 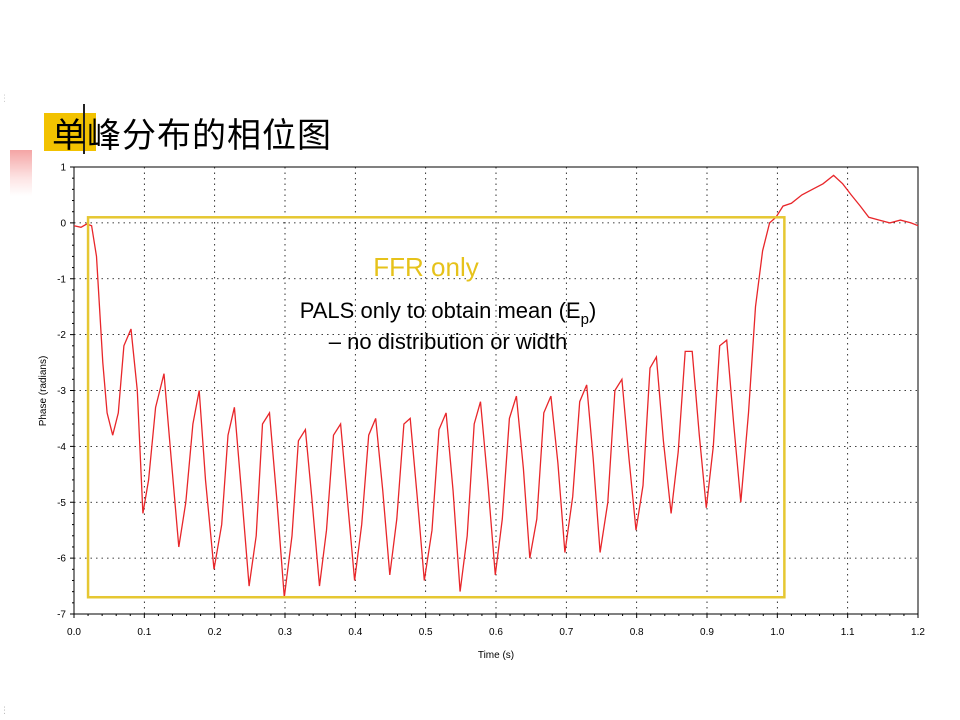 What do you see at coordinates (440, 310) in the screenshot?
I see `pals-line-1-main: PALS only to obtain mean (E` at bounding box center [440, 310].